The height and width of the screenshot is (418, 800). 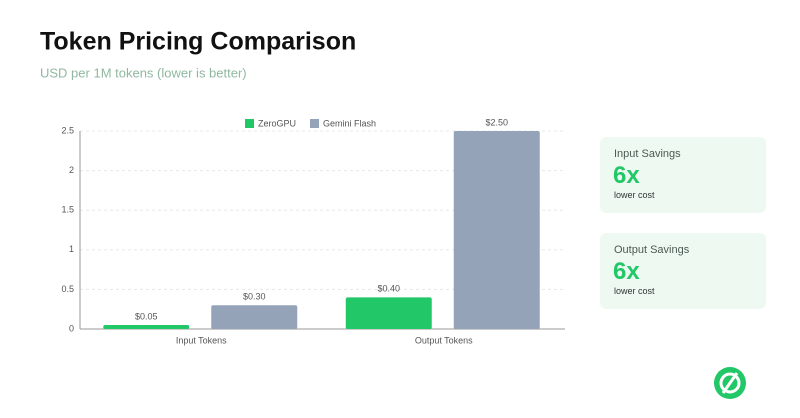 I want to click on value-label: $0.05, so click(x=146, y=316).